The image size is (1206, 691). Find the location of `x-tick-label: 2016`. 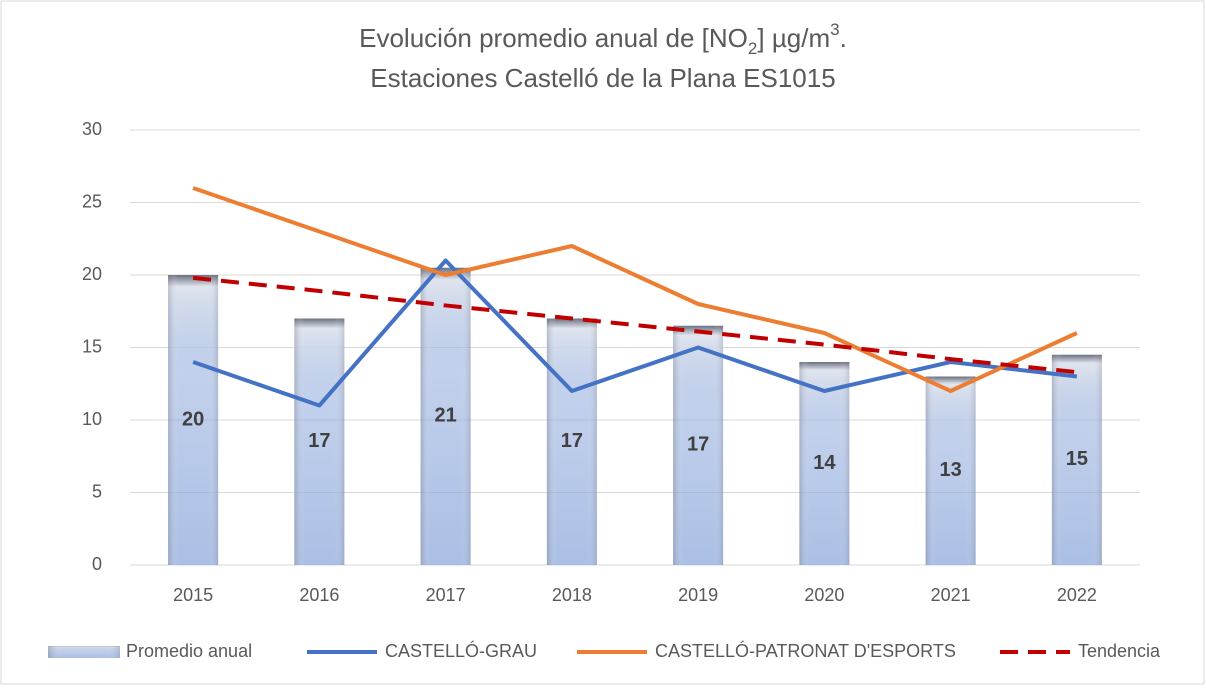

x-tick-label: 2016 is located at coordinates (319, 595).